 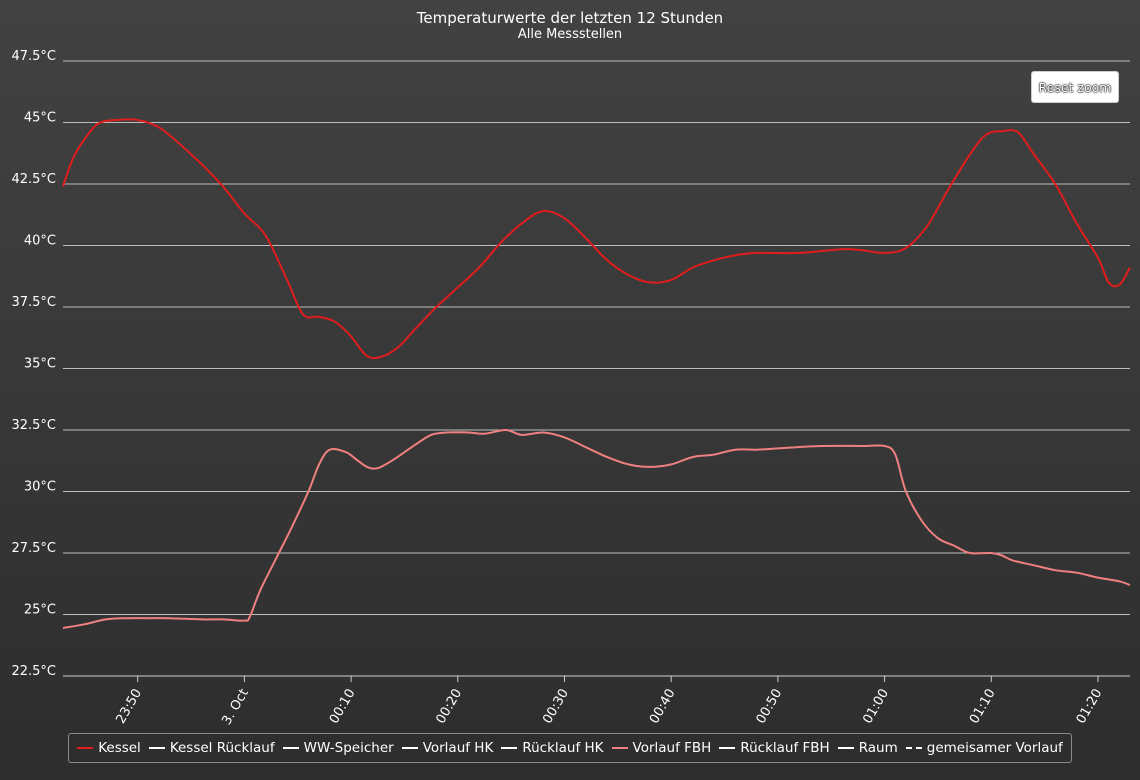 What do you see at coordinates (1090, 707) in the screenshot?
I see `x-tick-label: 01:20` at bounding box center [1090, 707].